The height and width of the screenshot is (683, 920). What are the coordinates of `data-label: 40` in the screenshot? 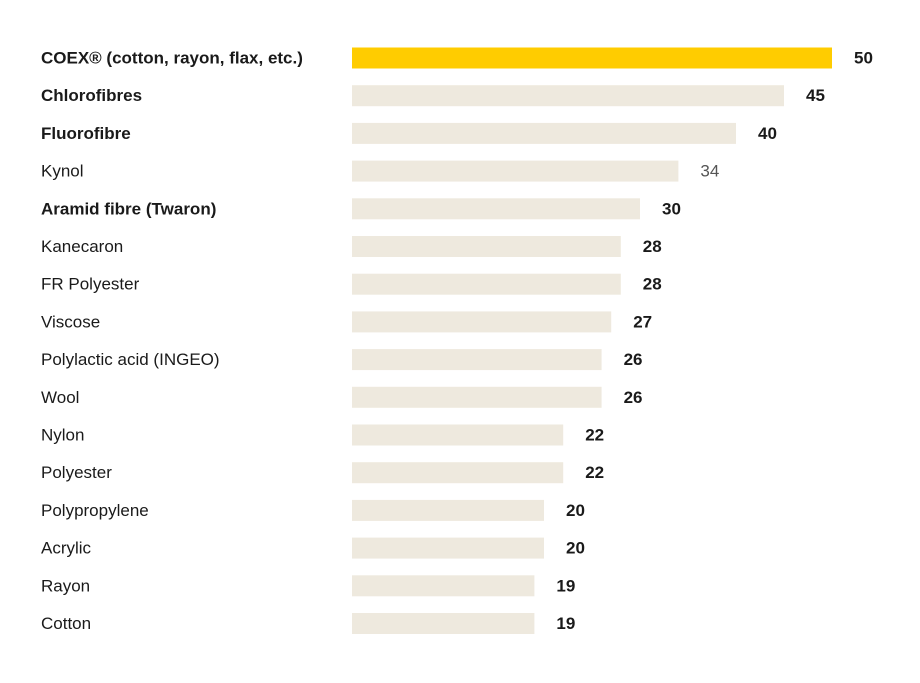 It's located at (767, 133).